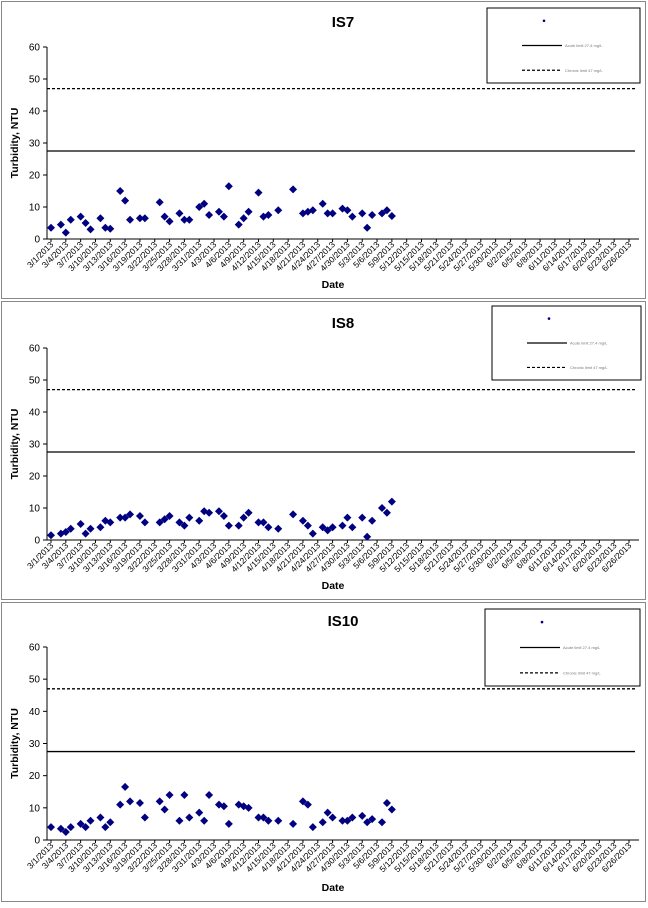 This screenshot has height=908, width=648. I want to click on x-axis-label: Date, so click(333, 285).